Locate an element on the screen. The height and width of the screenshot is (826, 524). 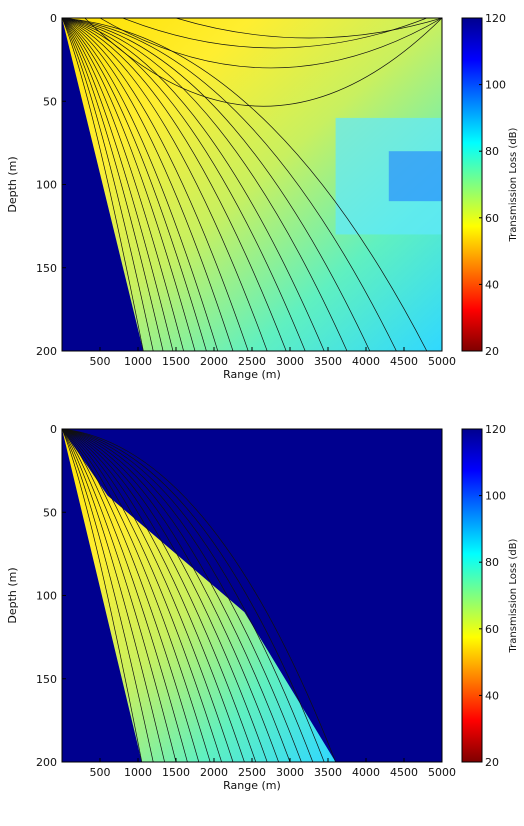
high-loss-core is located at coordinates (415, 176).